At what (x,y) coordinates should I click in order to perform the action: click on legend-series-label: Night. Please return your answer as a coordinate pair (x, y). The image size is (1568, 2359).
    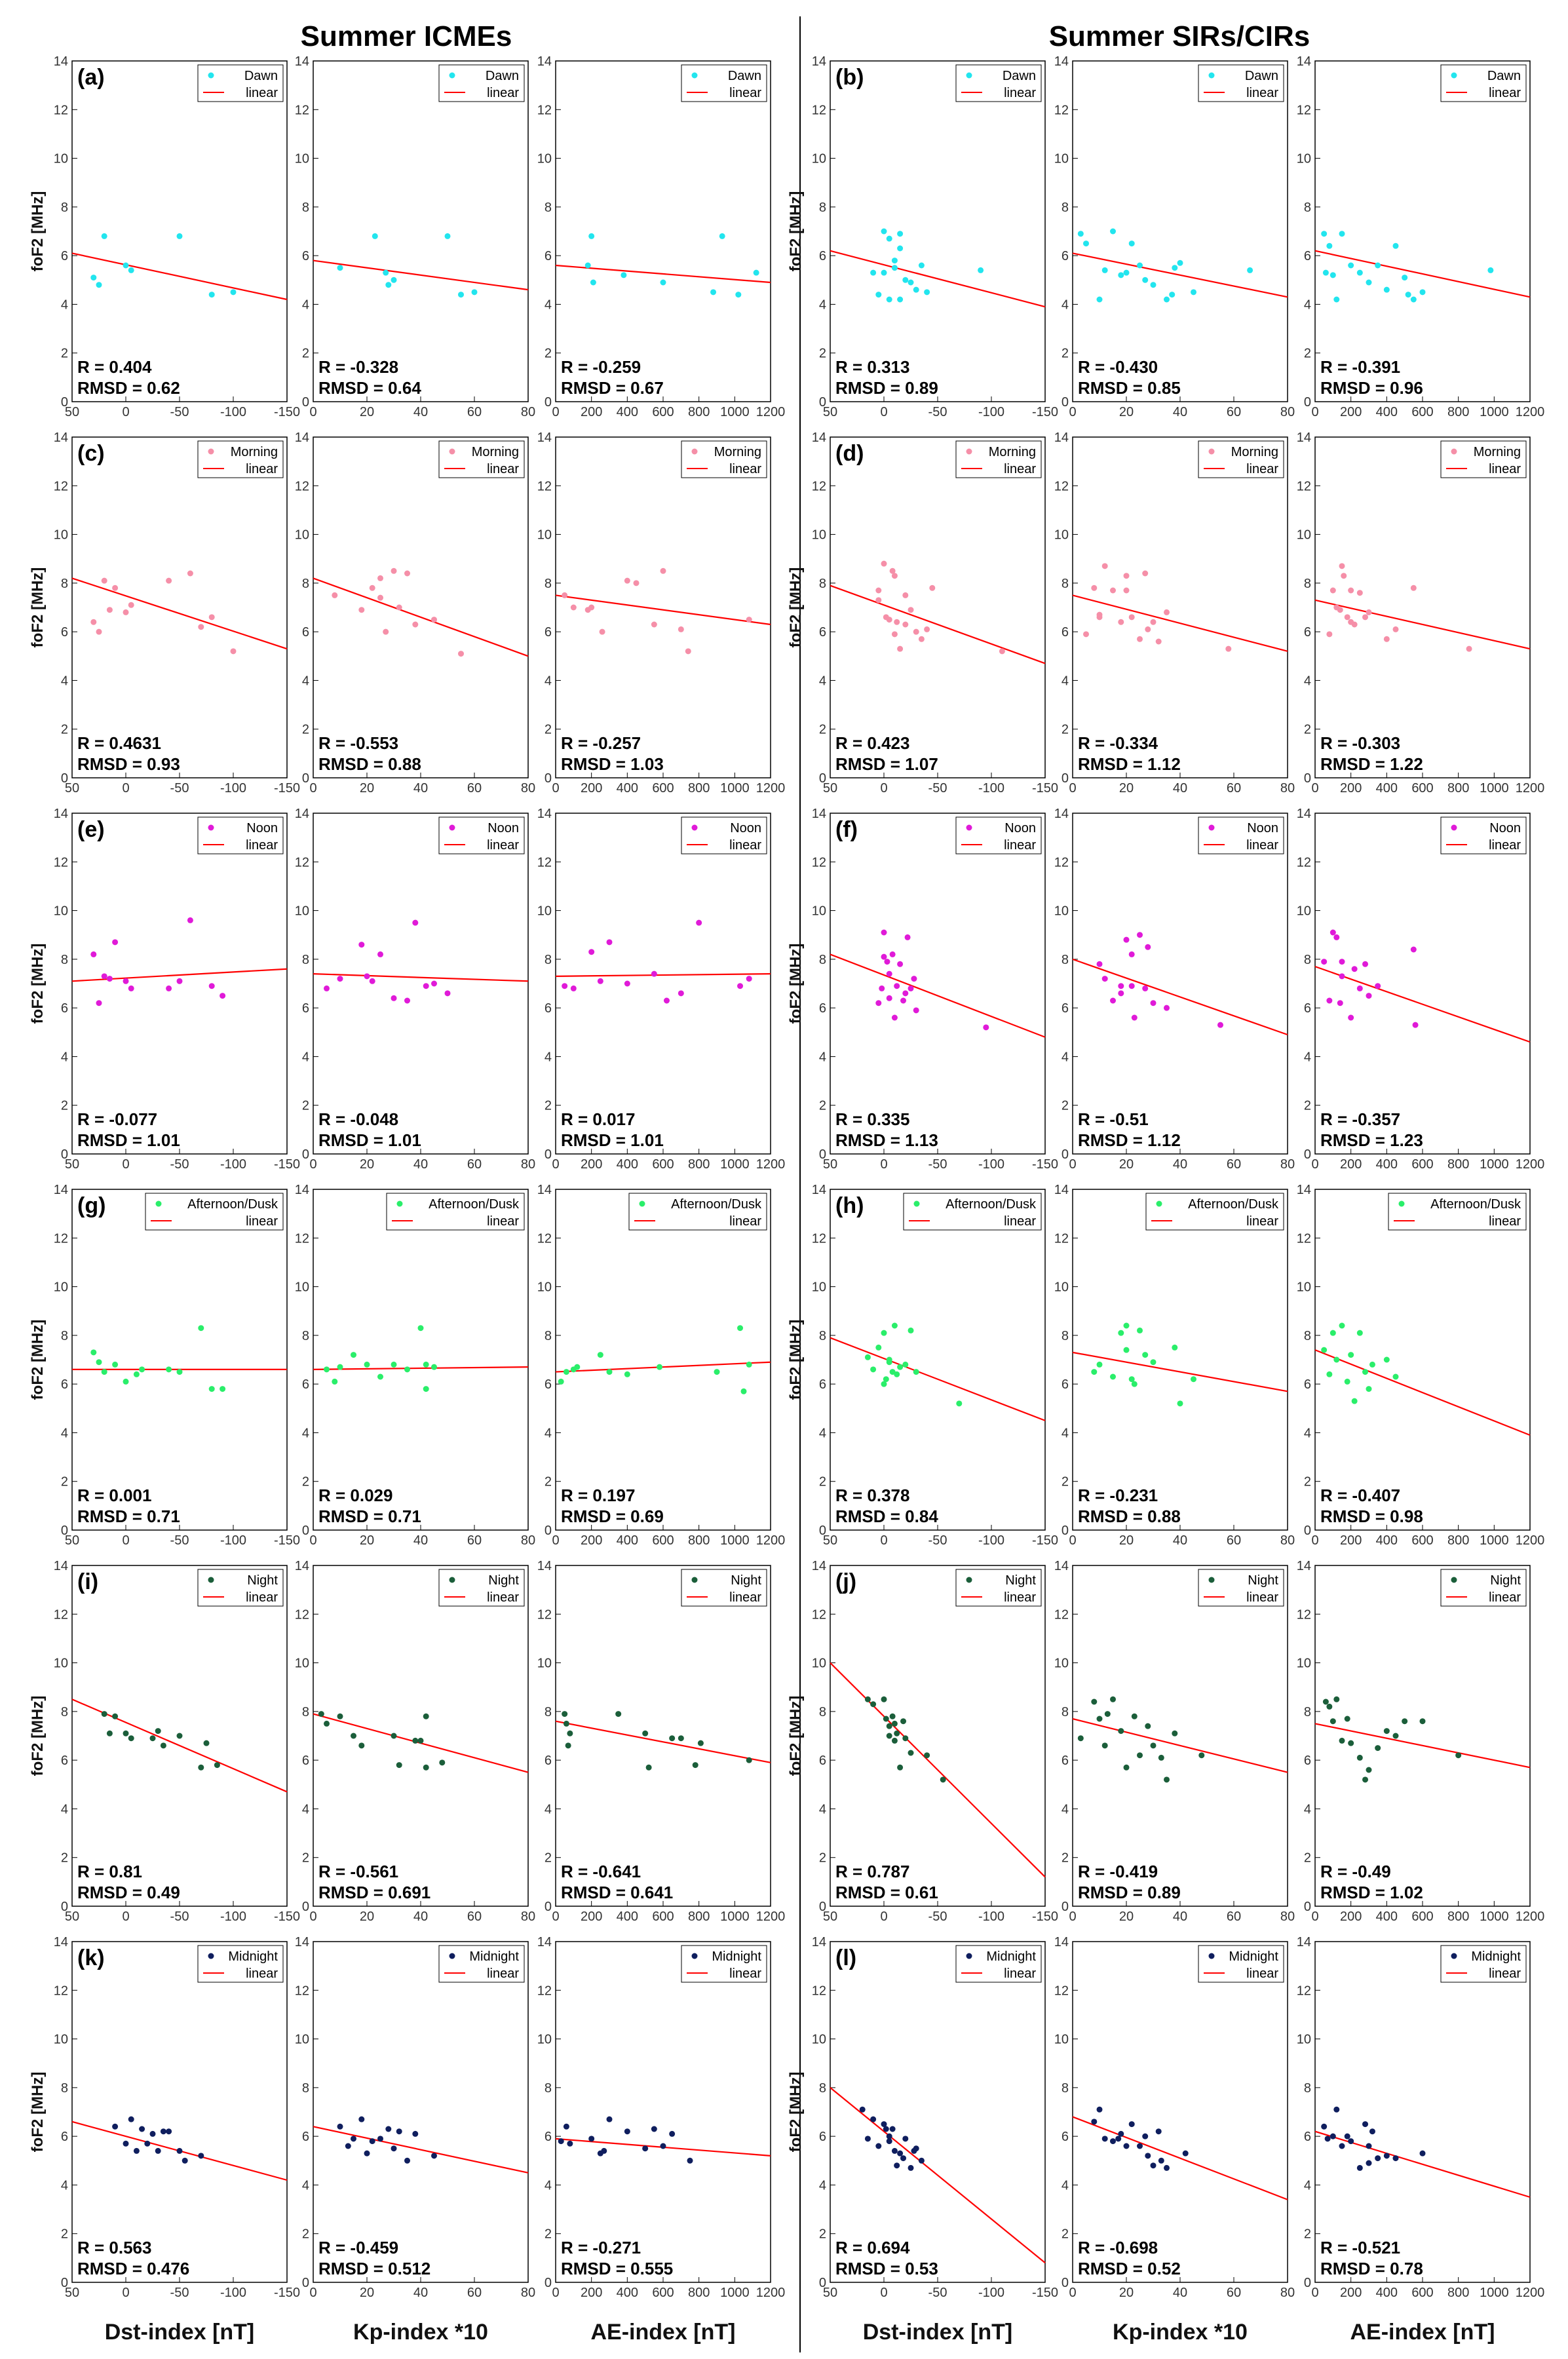
    Looking at the image, I should click on (262, 1580).